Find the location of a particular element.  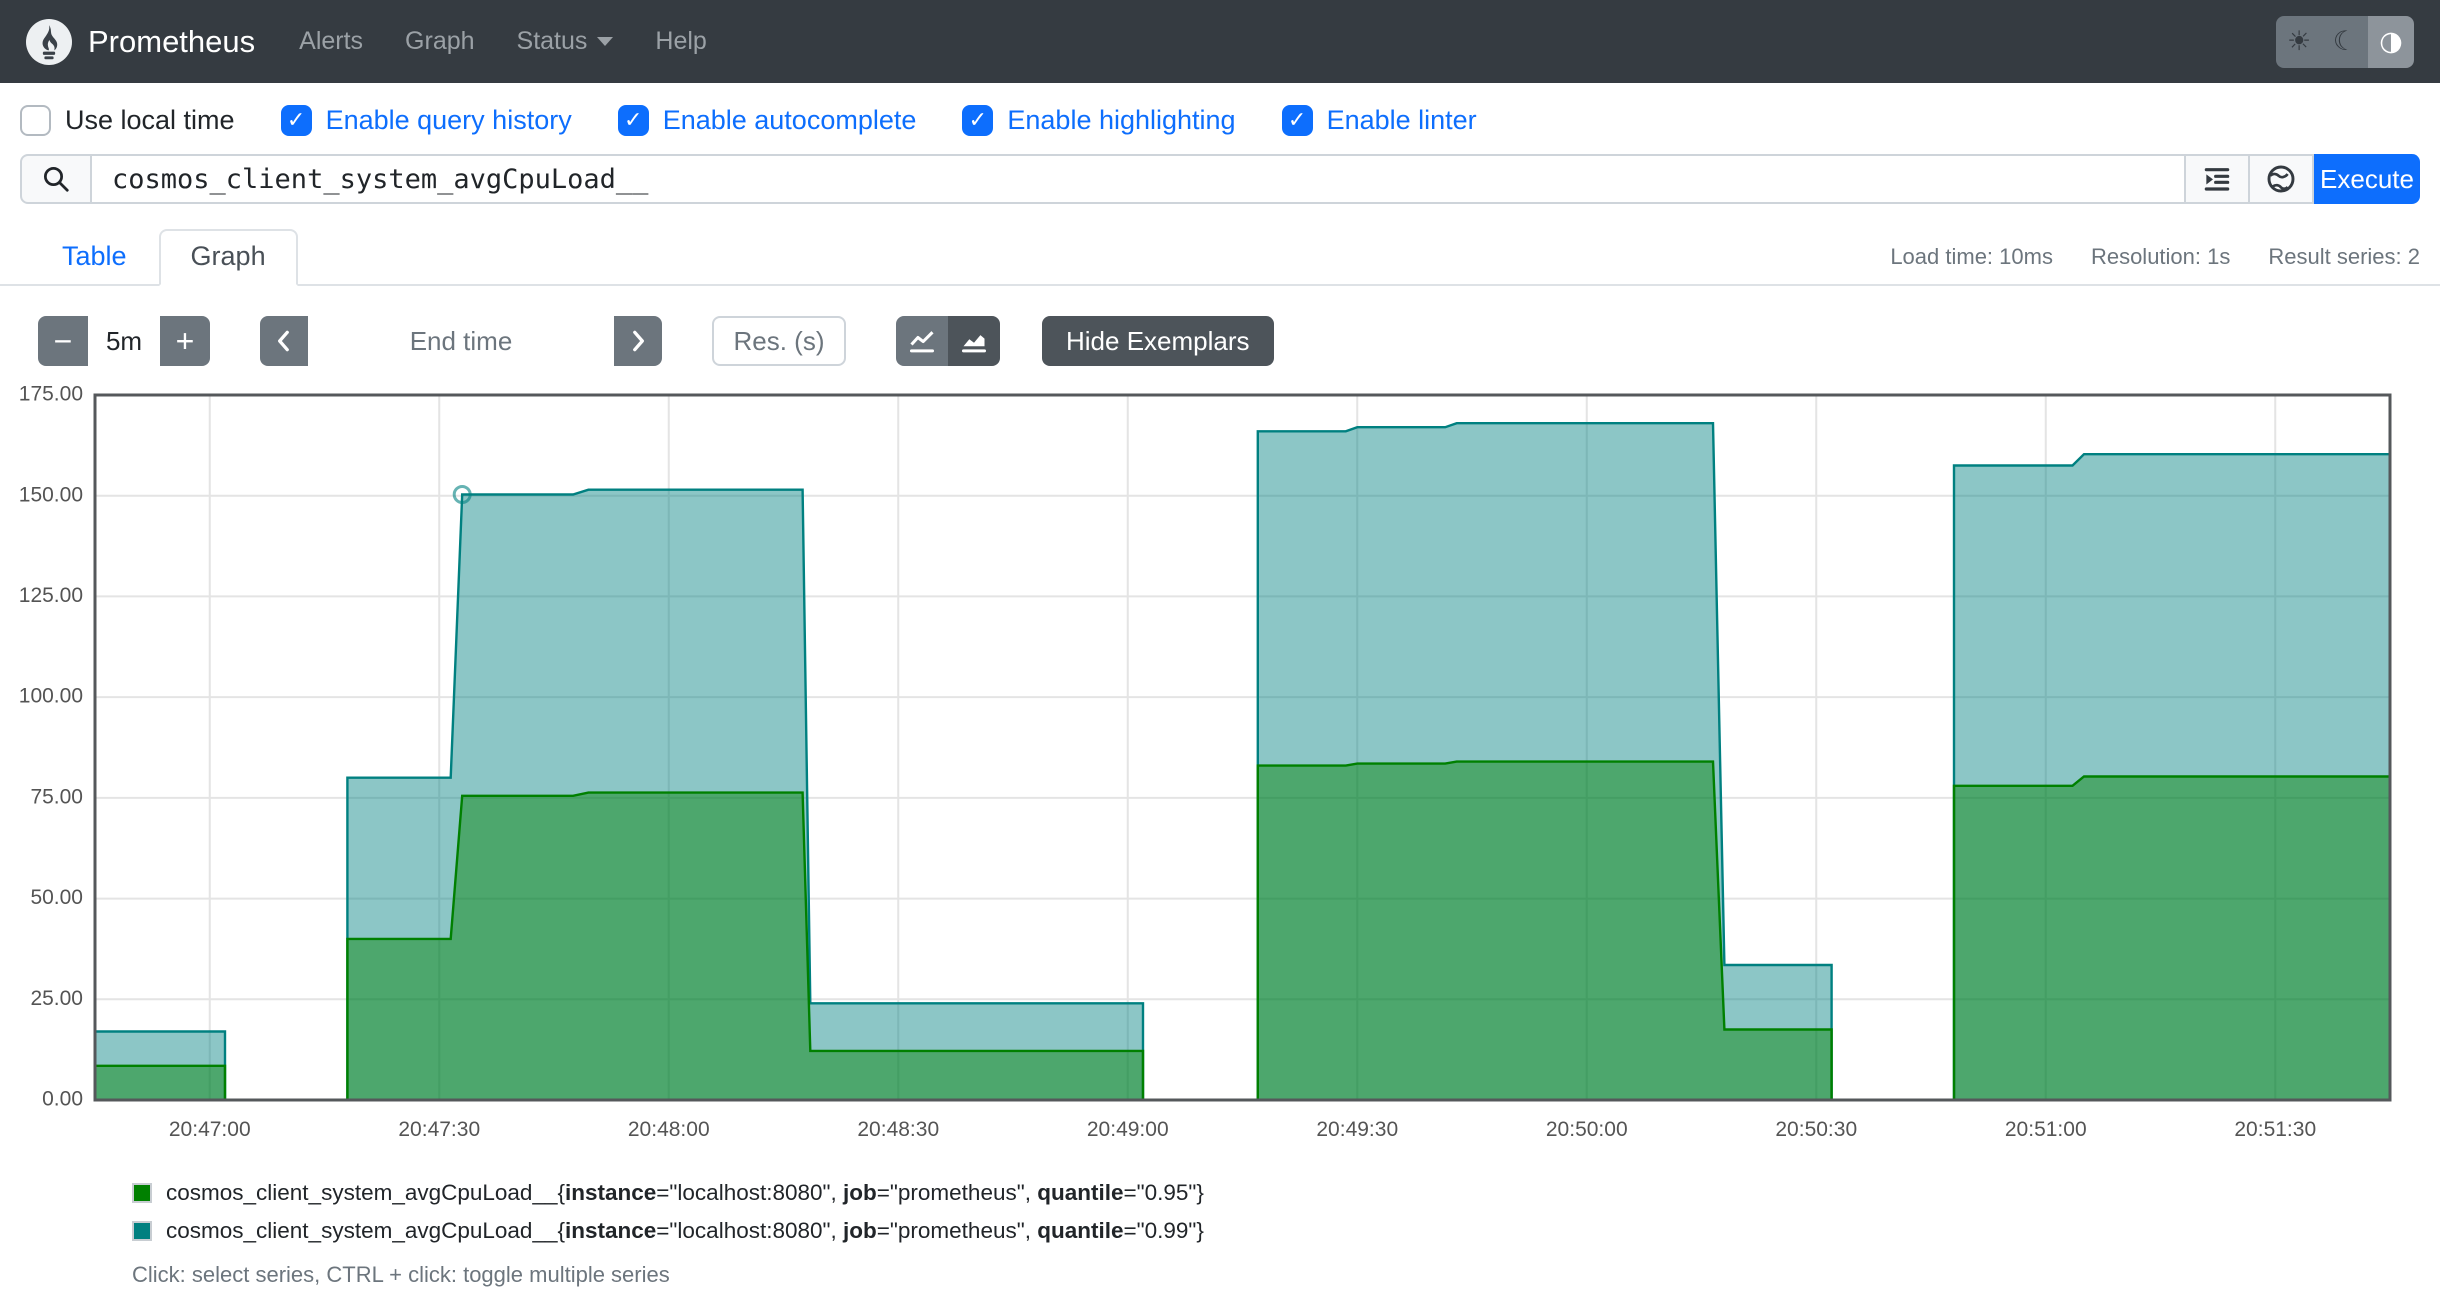

app-title: Prometheus is located at coordinates (172, 41).